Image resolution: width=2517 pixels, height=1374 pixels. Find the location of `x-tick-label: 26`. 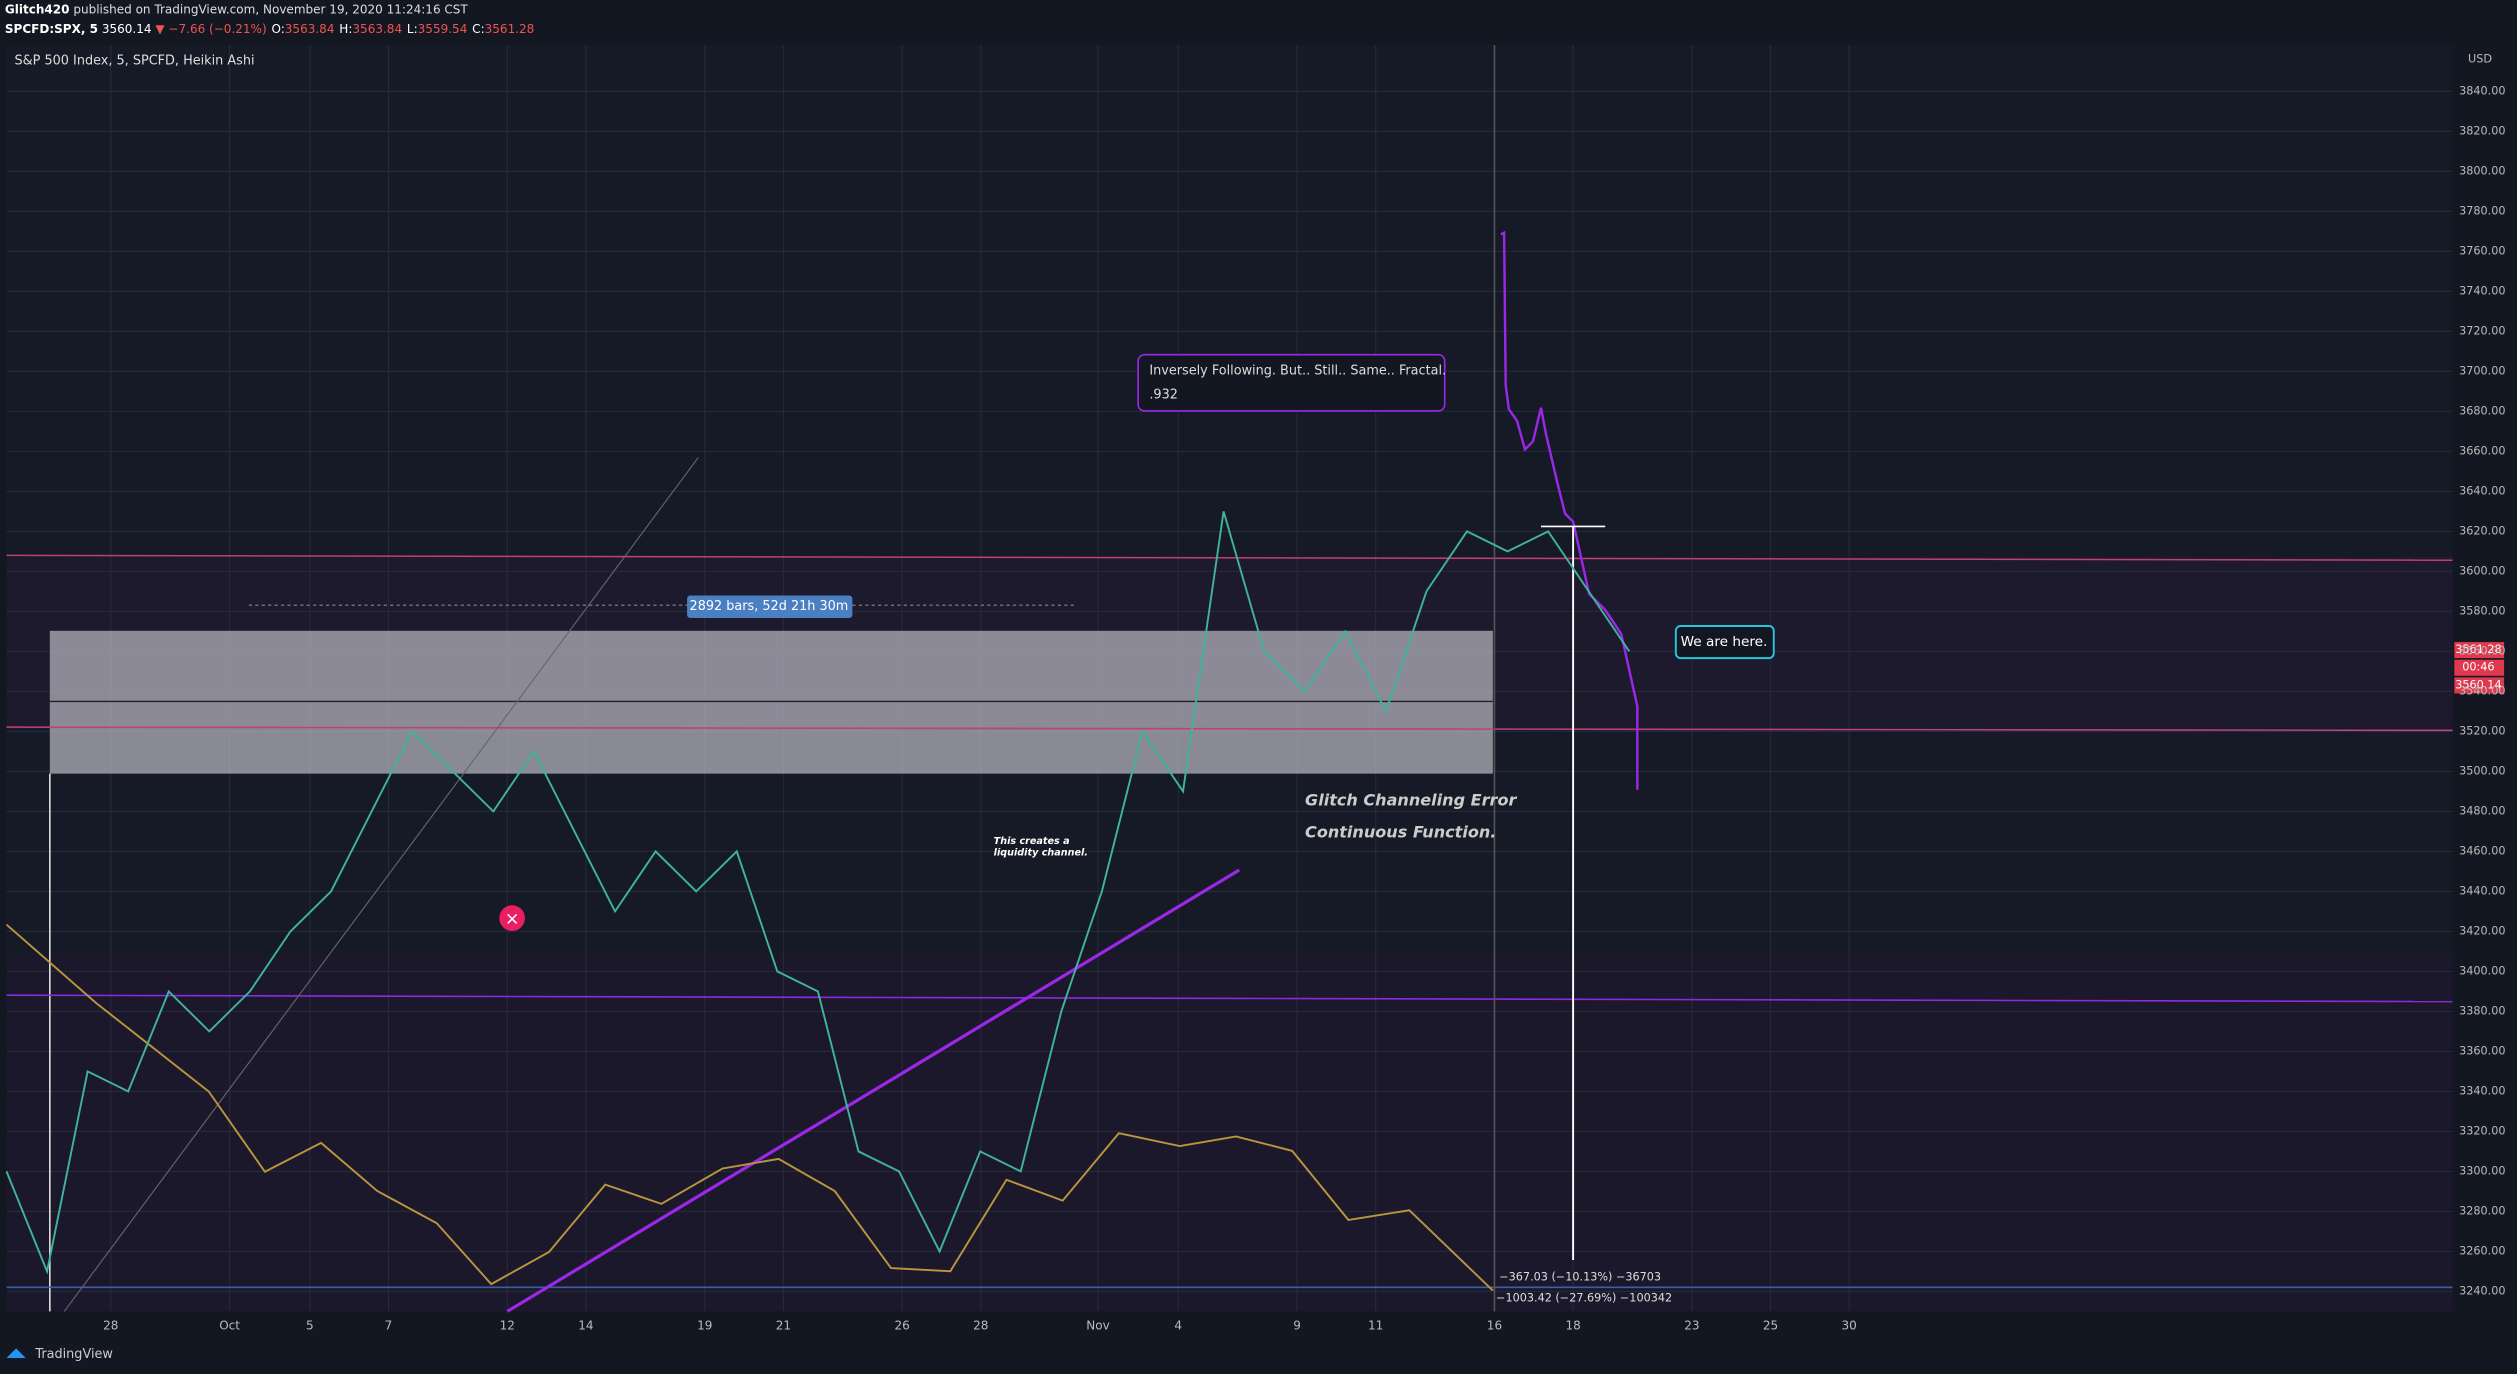

x-tick-label: 26 is located at coordinates (902, 1325).